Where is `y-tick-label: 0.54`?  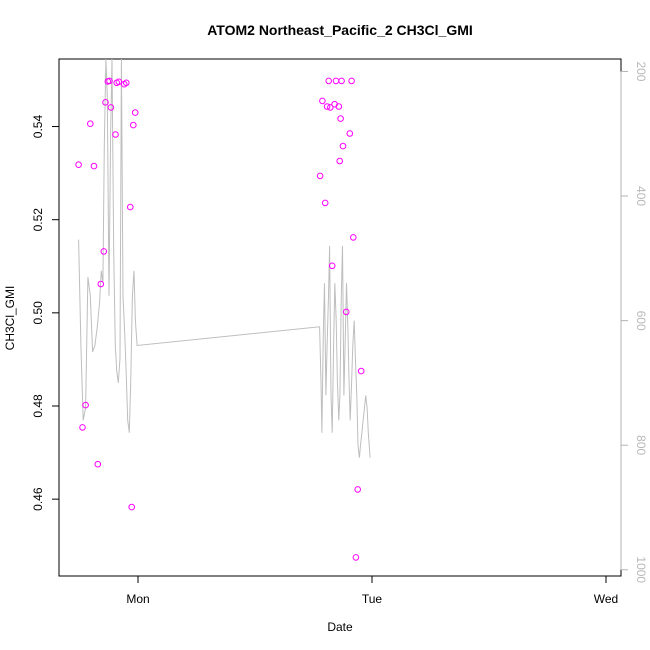 y-tick-label: 0.54 is located at coordinates (38, 127).